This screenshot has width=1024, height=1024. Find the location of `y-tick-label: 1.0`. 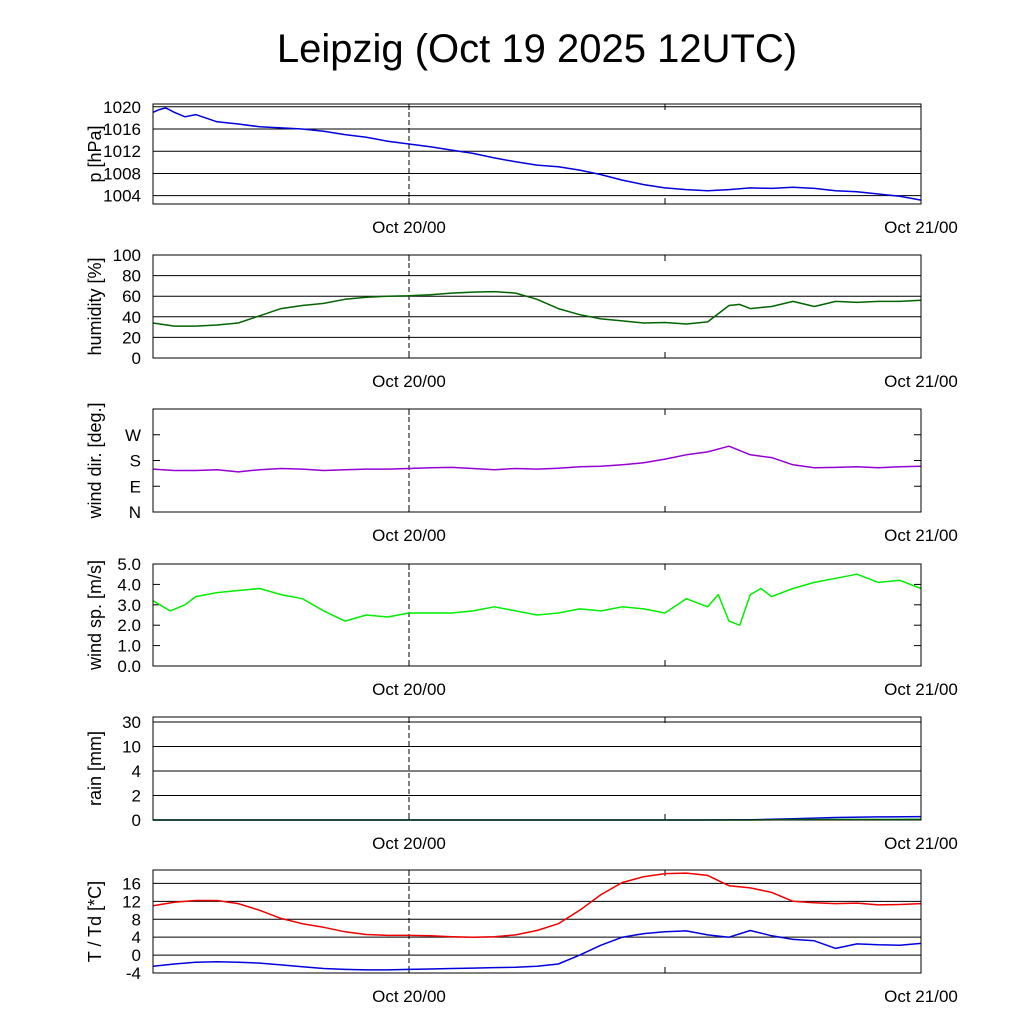

y-tick-label: 1.0 is located at coordinates (129, 646).